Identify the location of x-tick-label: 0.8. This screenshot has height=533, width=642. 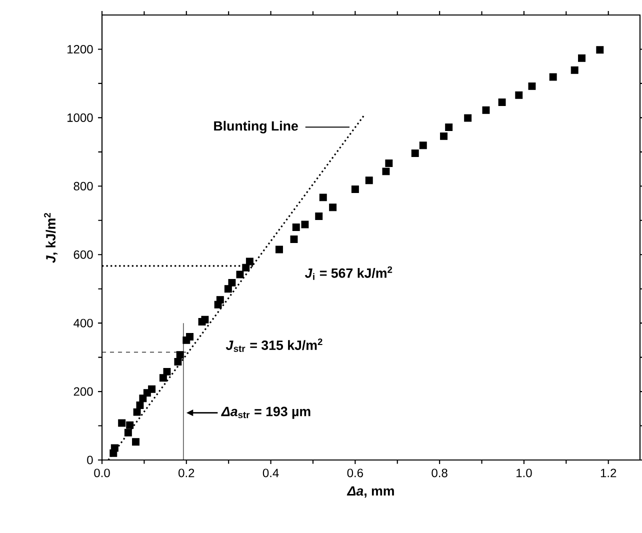
(440, 473).